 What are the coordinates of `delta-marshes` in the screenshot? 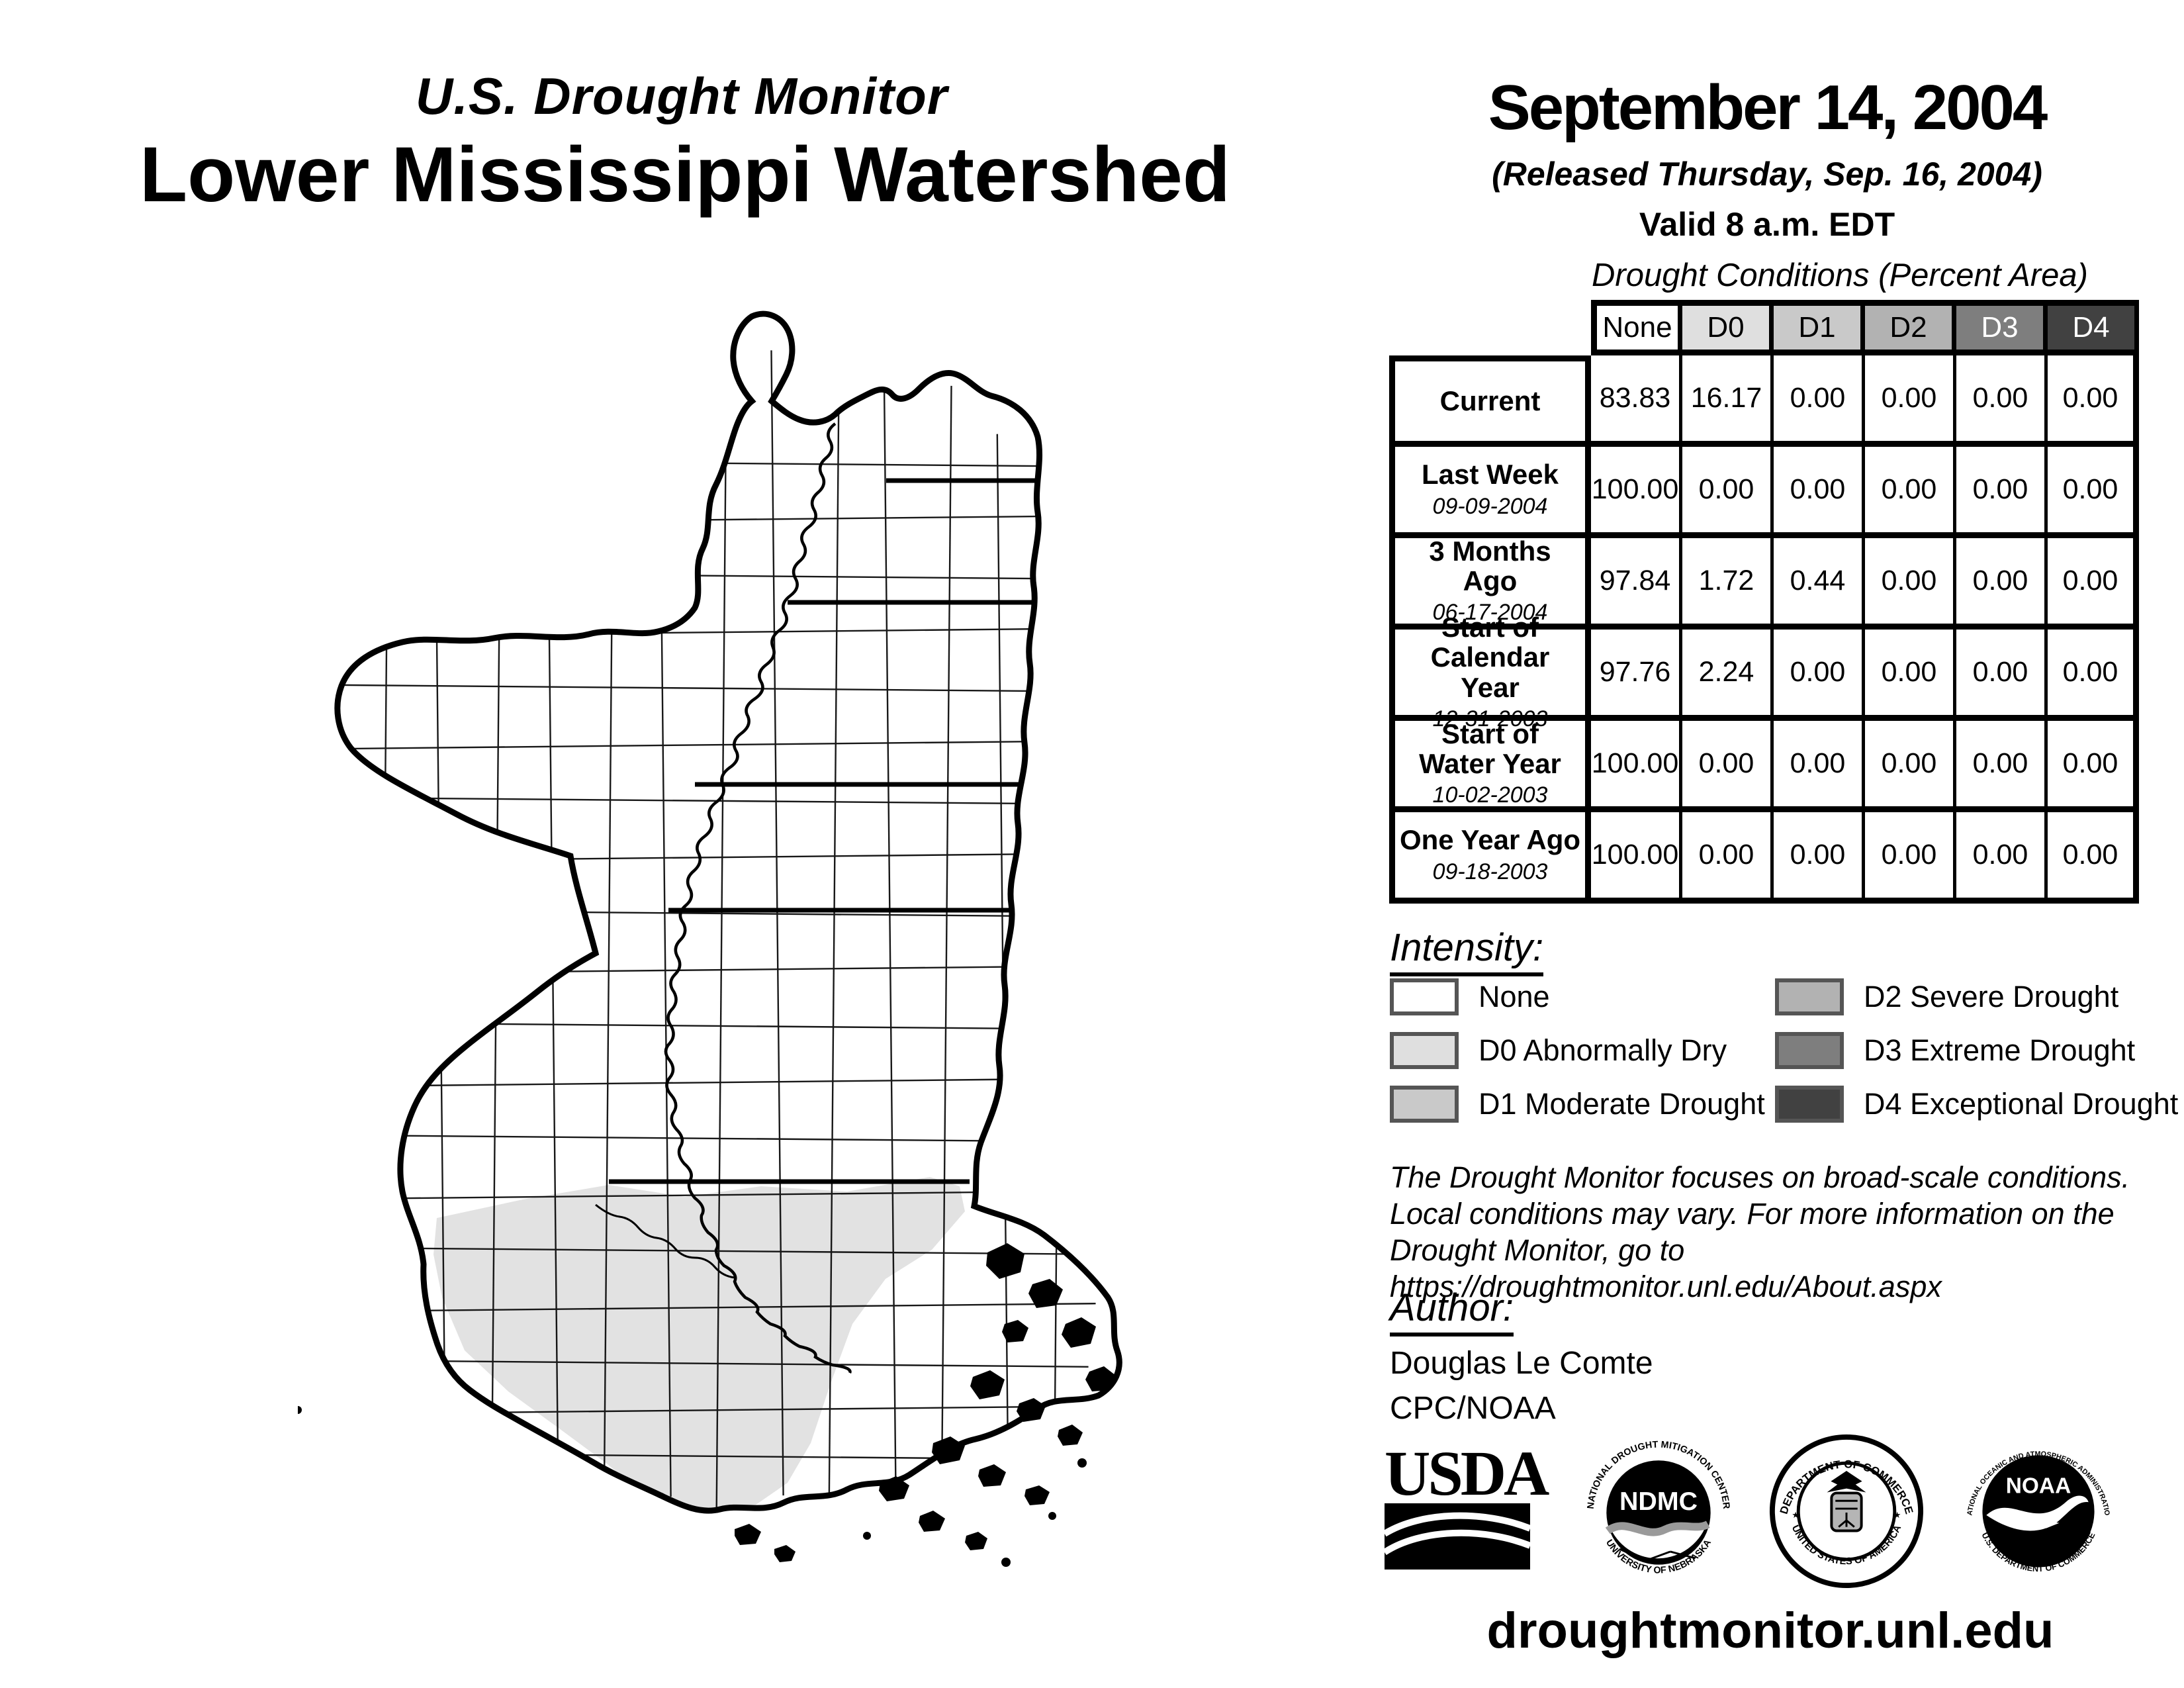 It's located at (705, 1405).